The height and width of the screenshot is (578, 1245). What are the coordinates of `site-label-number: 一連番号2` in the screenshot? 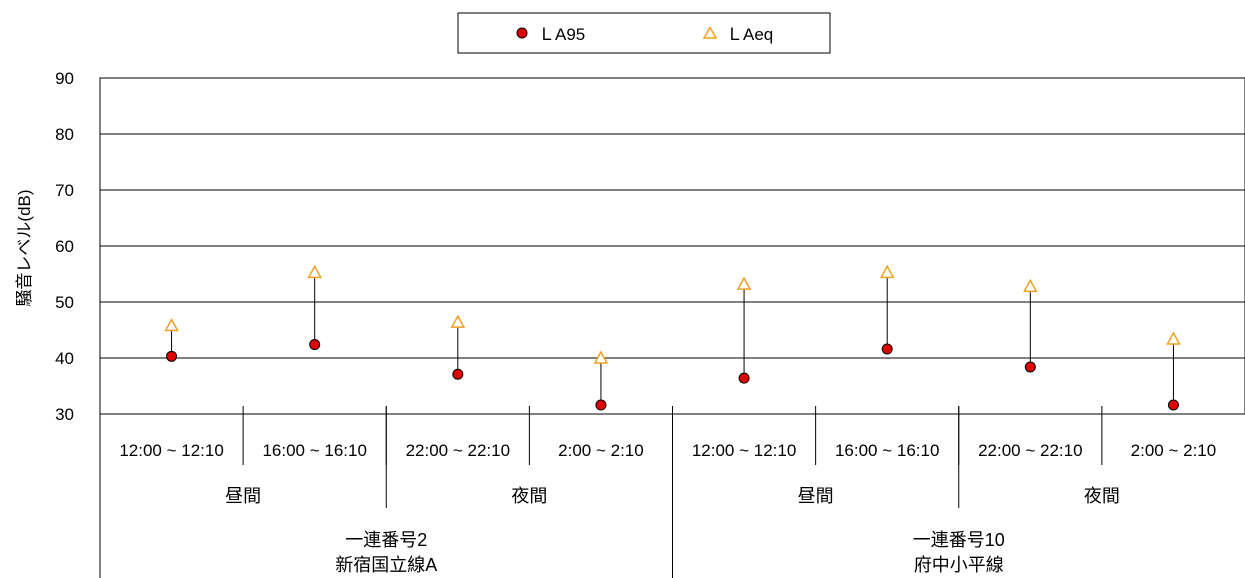 It's located at (386, 540).